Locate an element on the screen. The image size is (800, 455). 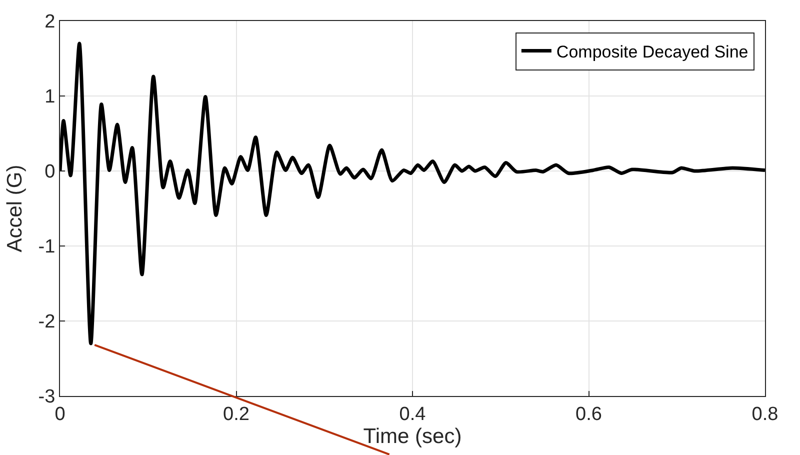
y-axis-title: Accel (G) is located at coordinates (14, 208).